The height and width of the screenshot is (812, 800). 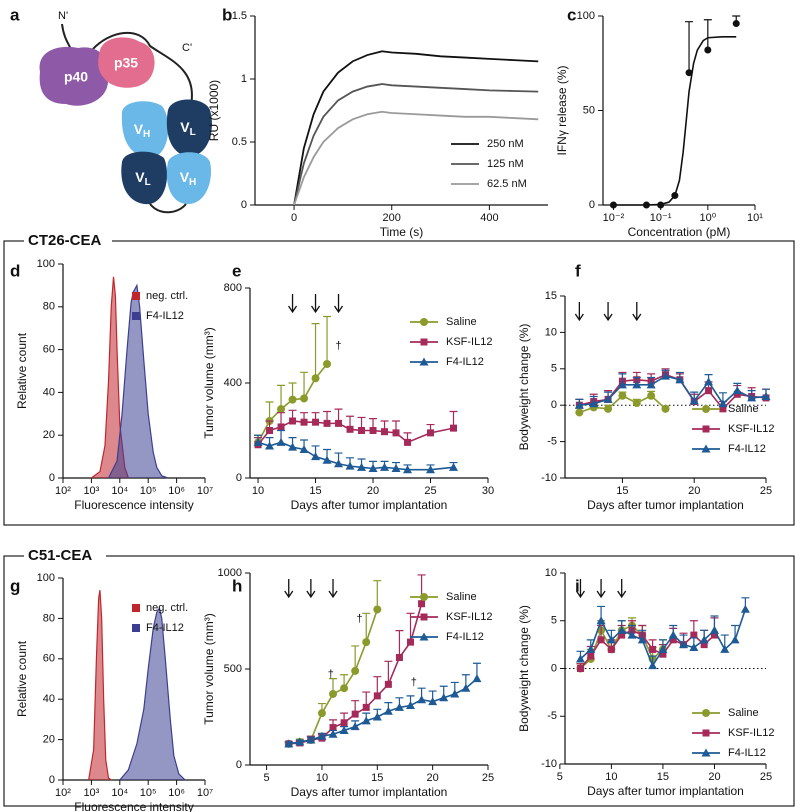 What do you see at coordinates (49, 618) in the screenshot?
I see `y-tick-label: 80` at bounding box center [49, 618].